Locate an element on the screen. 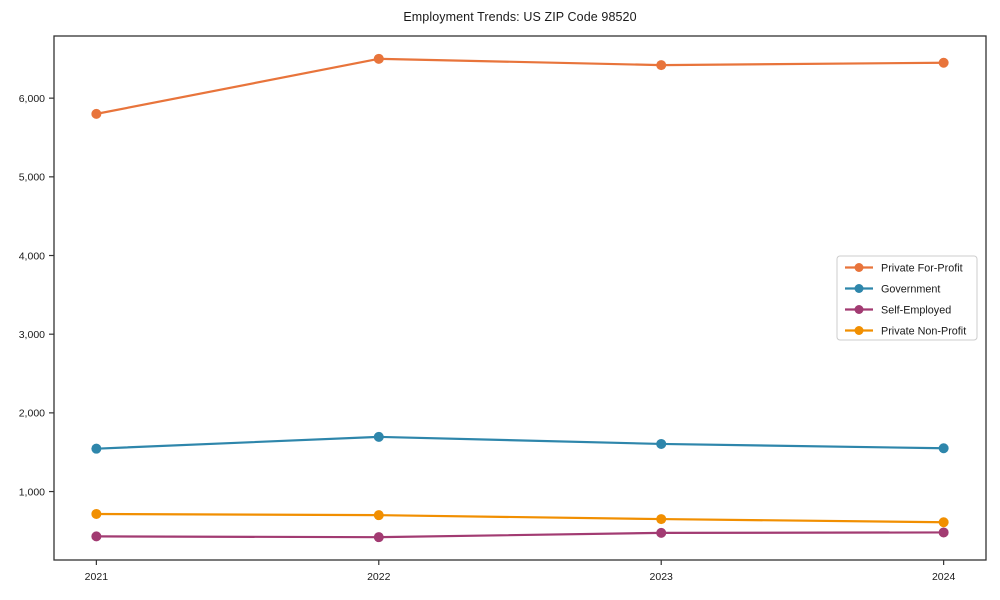 The image size is (1000, 600). legend-item-self-employed: Self-Employed is located at coordinates (898, 310).